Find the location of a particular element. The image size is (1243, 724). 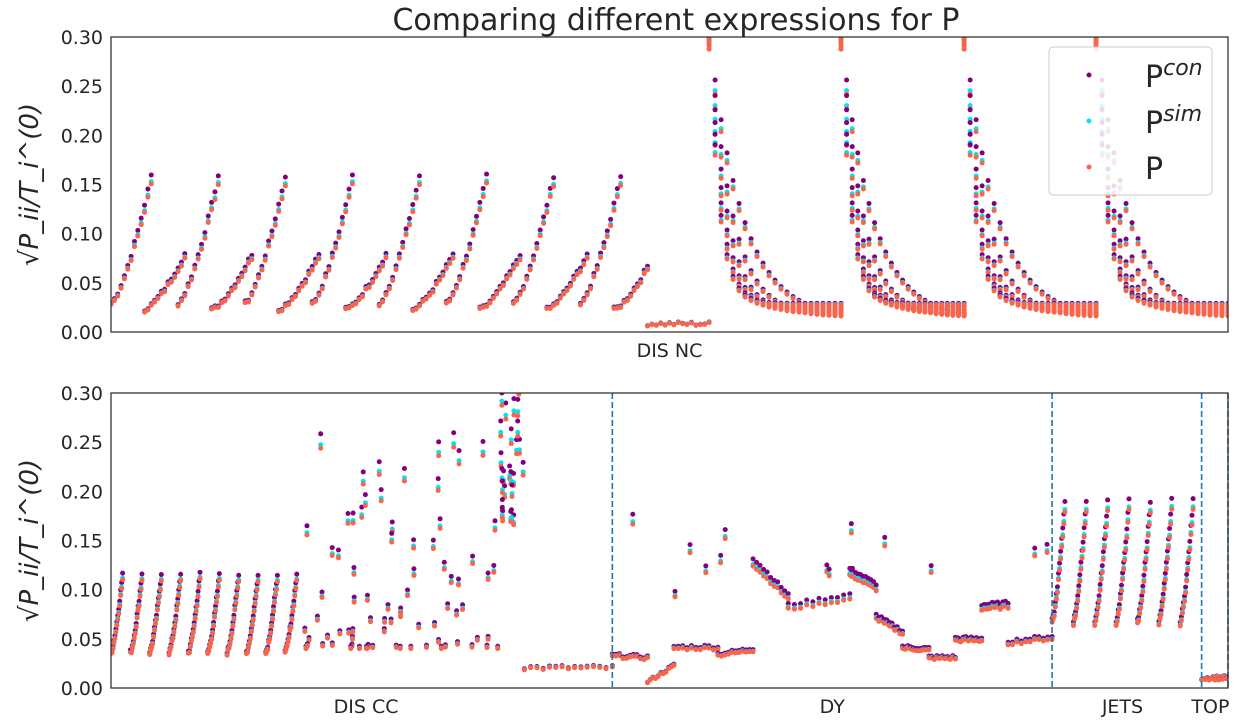

legend-marker is located at coordinates (1089, 75).